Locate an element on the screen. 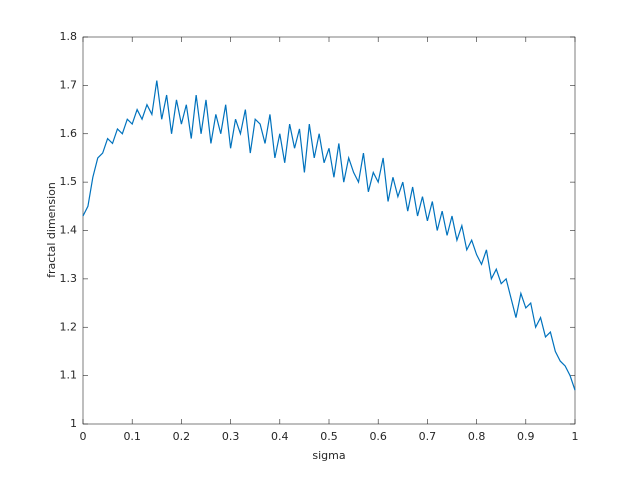 This screenshot has width=637, height=478. x-tick-label: 0.8 is located at coordinates (477, 436).